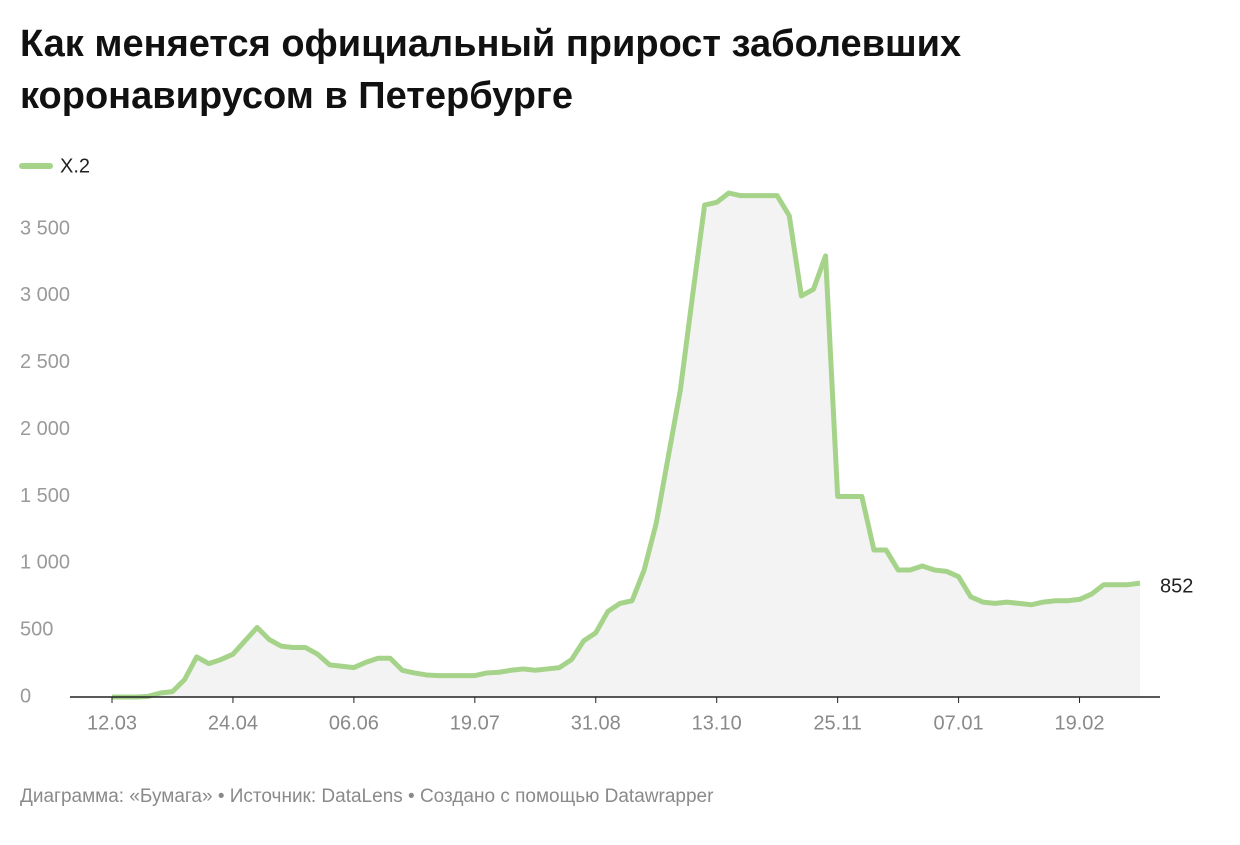  What do you see at coordinates (354, 723) in the screenshot?
I see `x-tick-label: 06.06` at bounding box center [354, 723].